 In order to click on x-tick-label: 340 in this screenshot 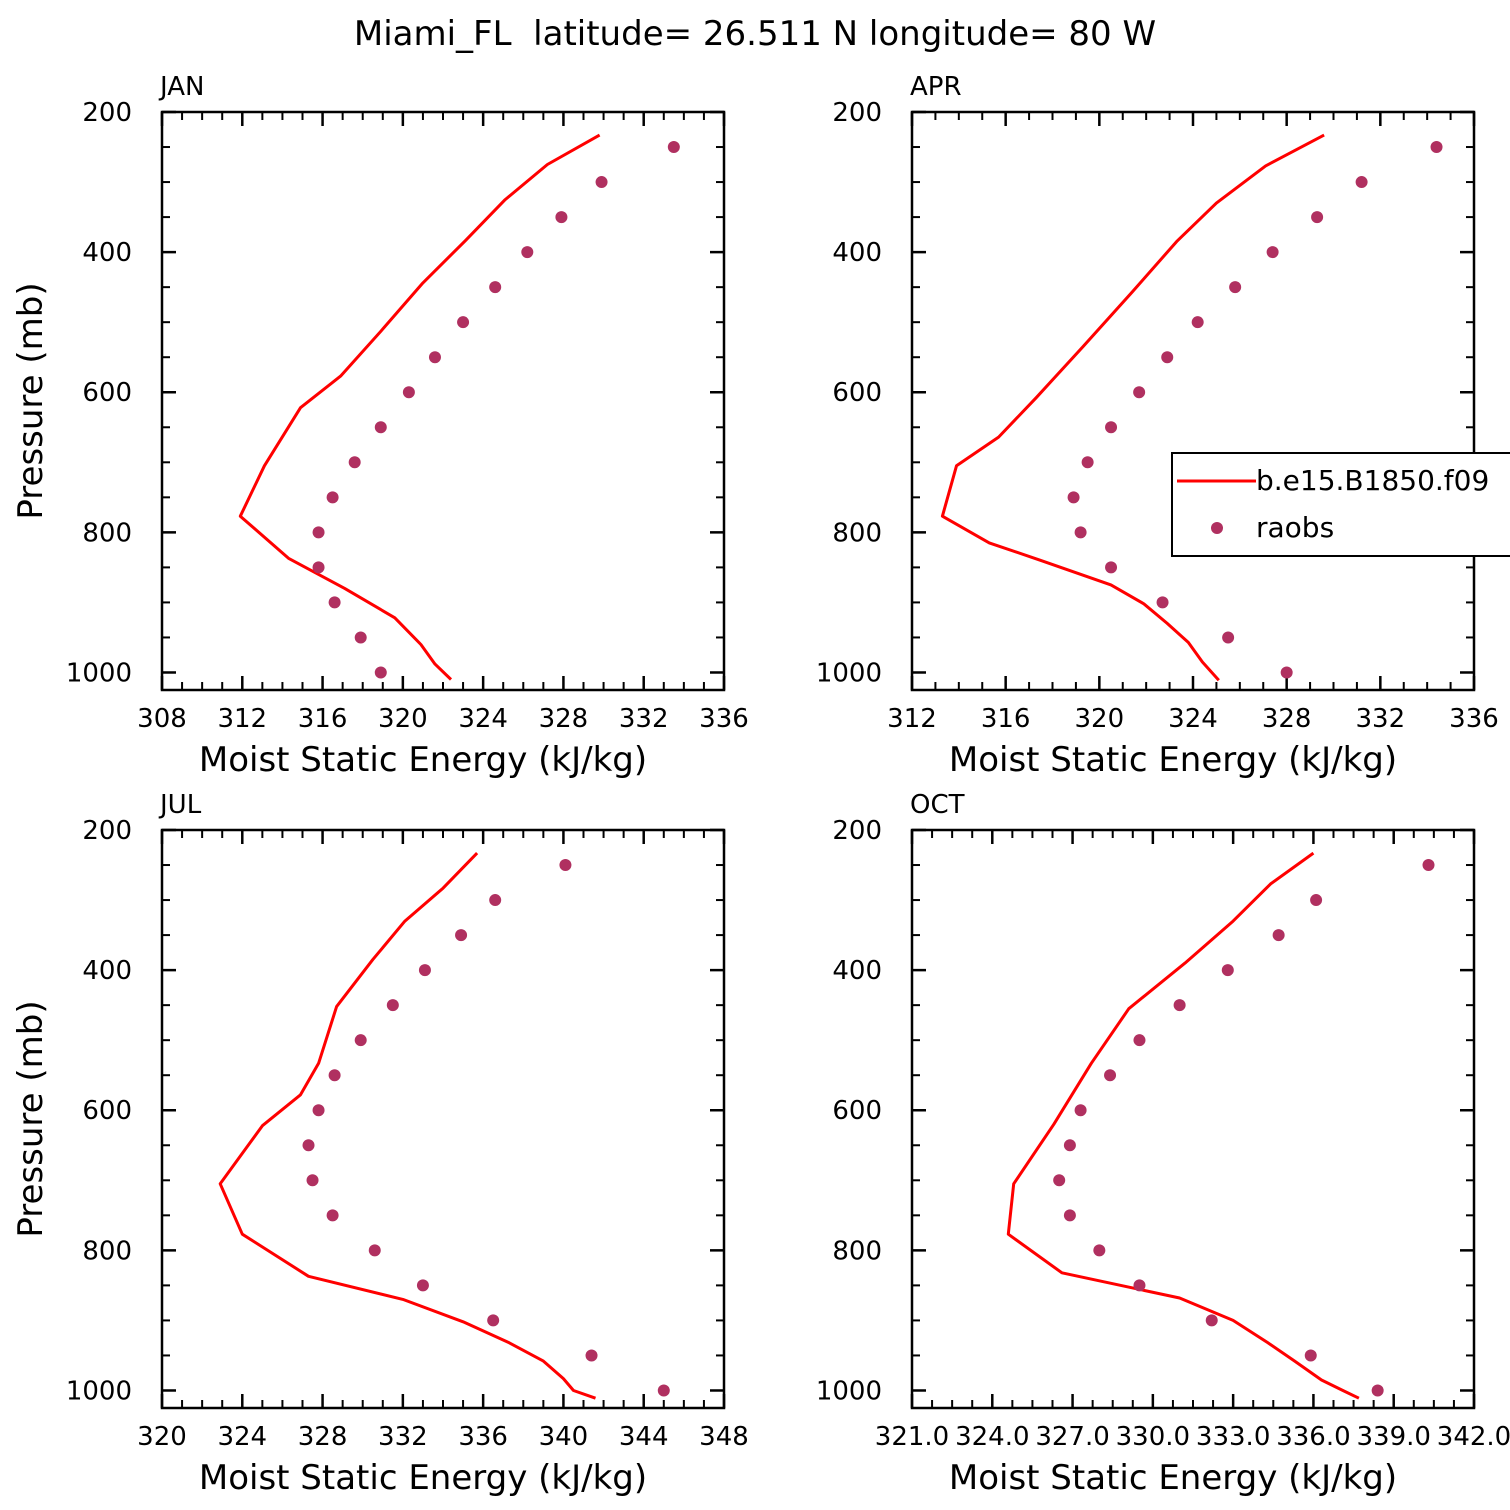, I will do `click(564, 1437)`.